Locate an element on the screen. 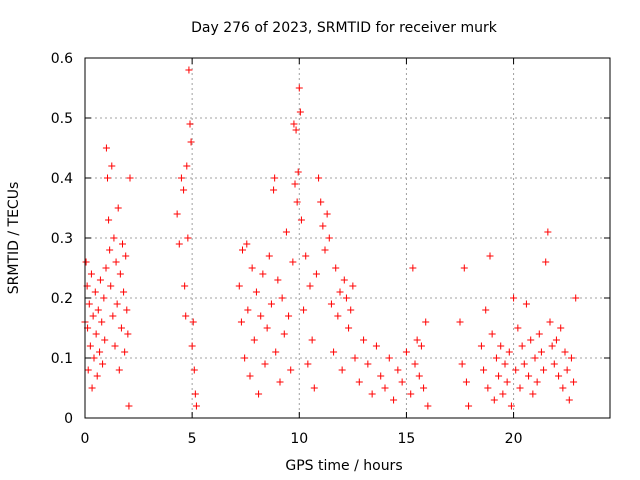  y-tick-label: 0.6 is located at coordinates (62, 59).